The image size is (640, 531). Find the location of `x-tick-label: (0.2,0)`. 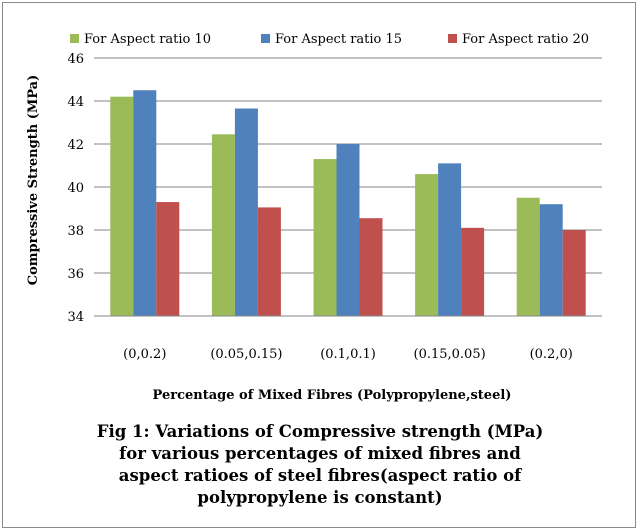

x-tick-label: (0.2,0) is located at coordinates (551, 354).